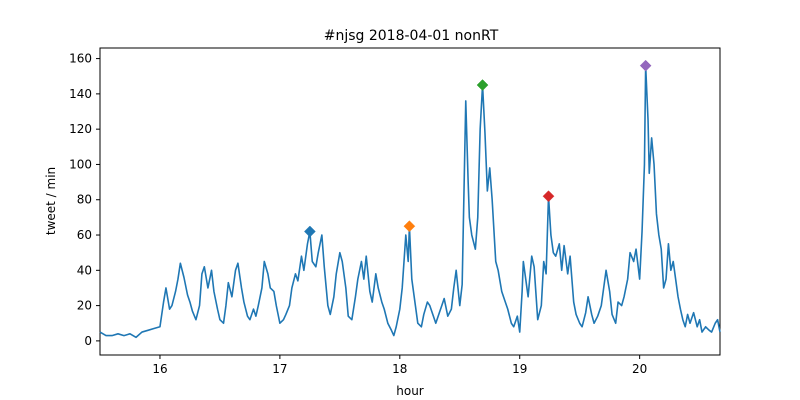  What do you see at coordinates (88, 341) in the screenshot?
I see `y-tick-label: 0` at bounding box center [88, 341].